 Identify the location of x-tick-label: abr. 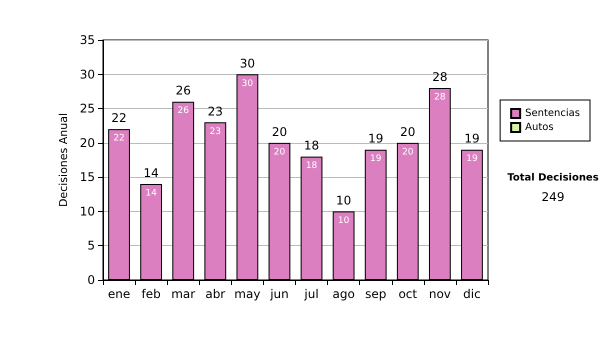
(215, 294).